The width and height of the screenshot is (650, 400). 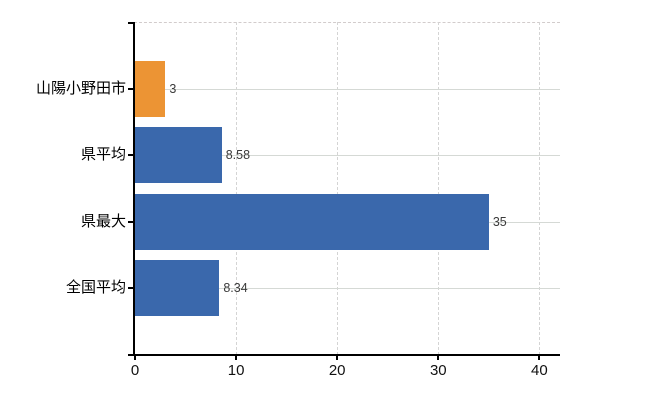 What do you see at coordinates (135, 370) in the screenshot?
I see `x-tick-label: 0` at bounding box center [135, 370].